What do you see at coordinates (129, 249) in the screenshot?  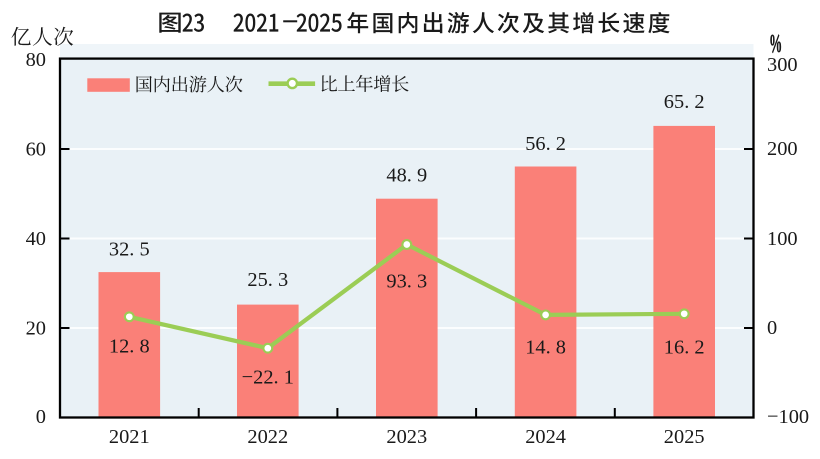 I see `svg-text: 32. 5` at bounding box center [129, 249].